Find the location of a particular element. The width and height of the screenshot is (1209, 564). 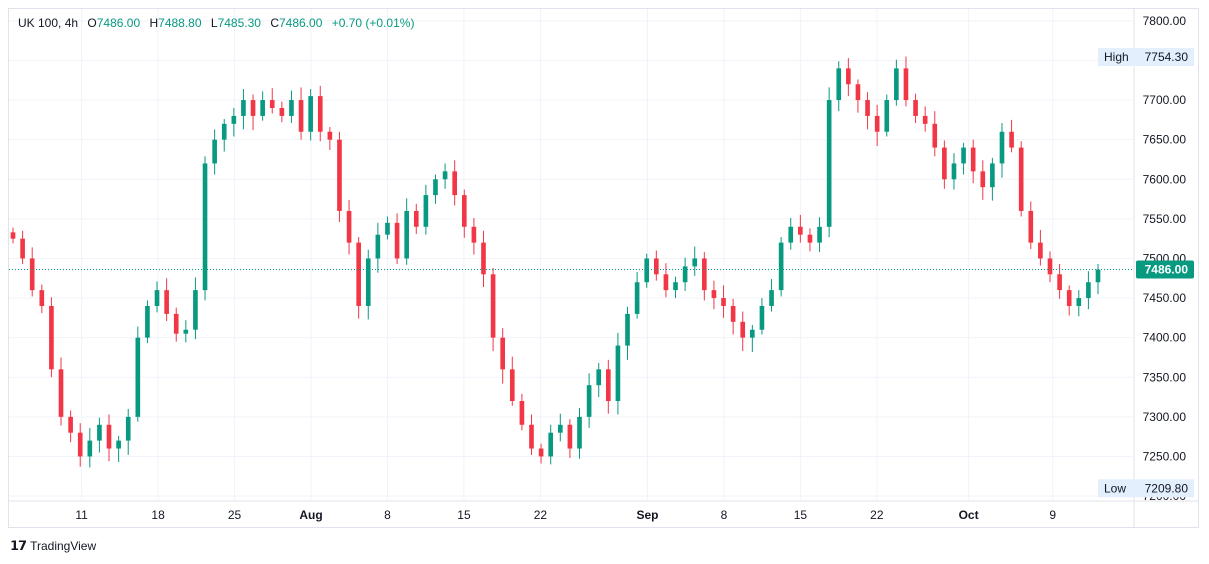

low-marker-label: Low is located at coordinates (1115, 488).